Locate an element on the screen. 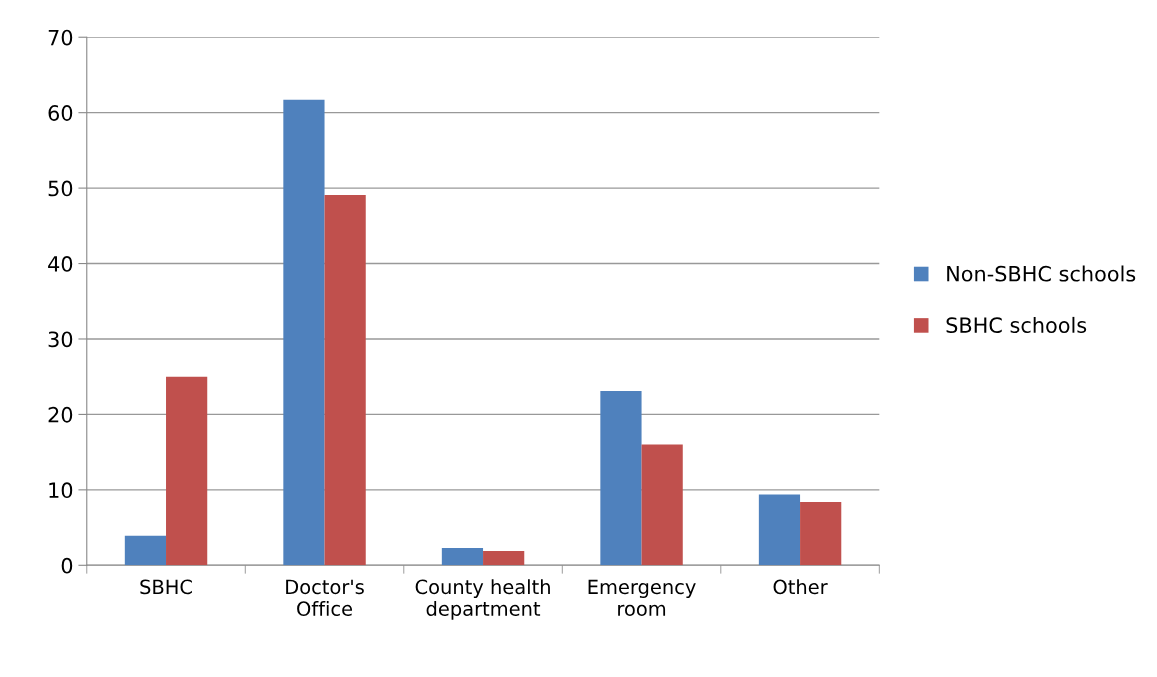 The image size is (1157, 677). y-tick-label: 20 is located at coordinates (60, 414).